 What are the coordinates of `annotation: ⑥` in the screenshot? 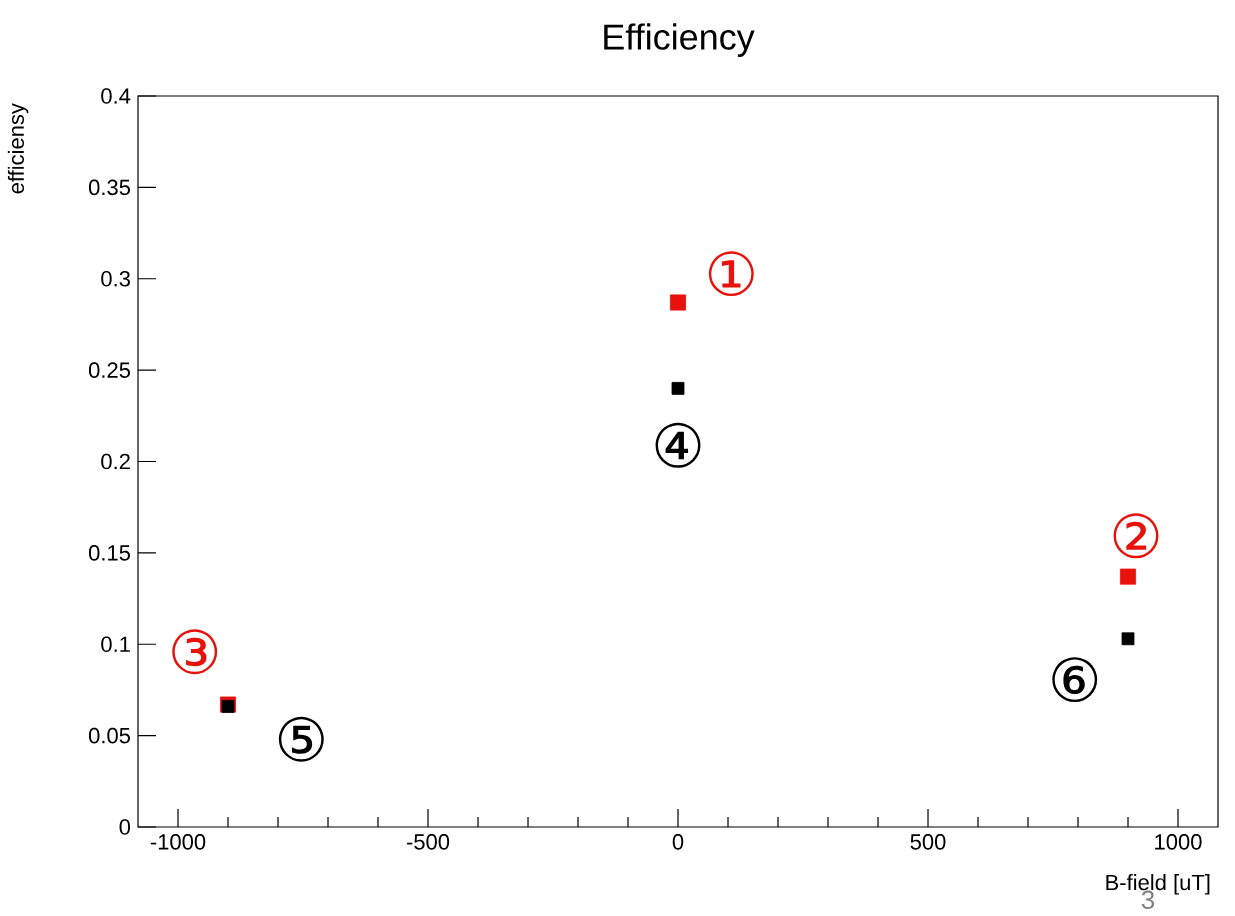 It's located at (1075, 680).